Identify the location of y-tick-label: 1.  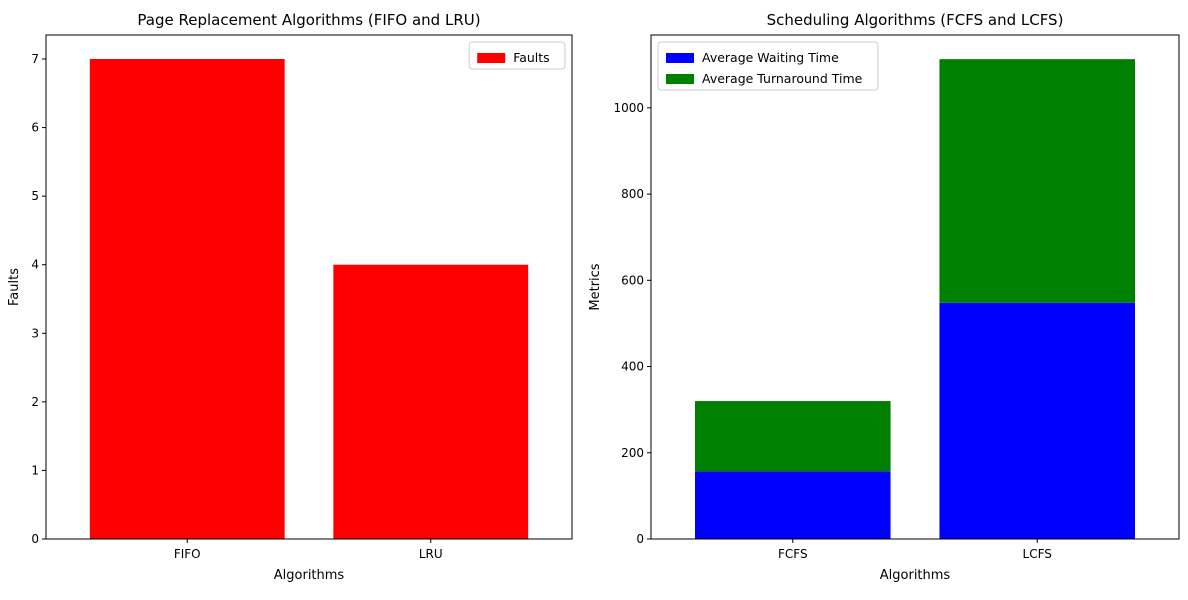
(35, 470).